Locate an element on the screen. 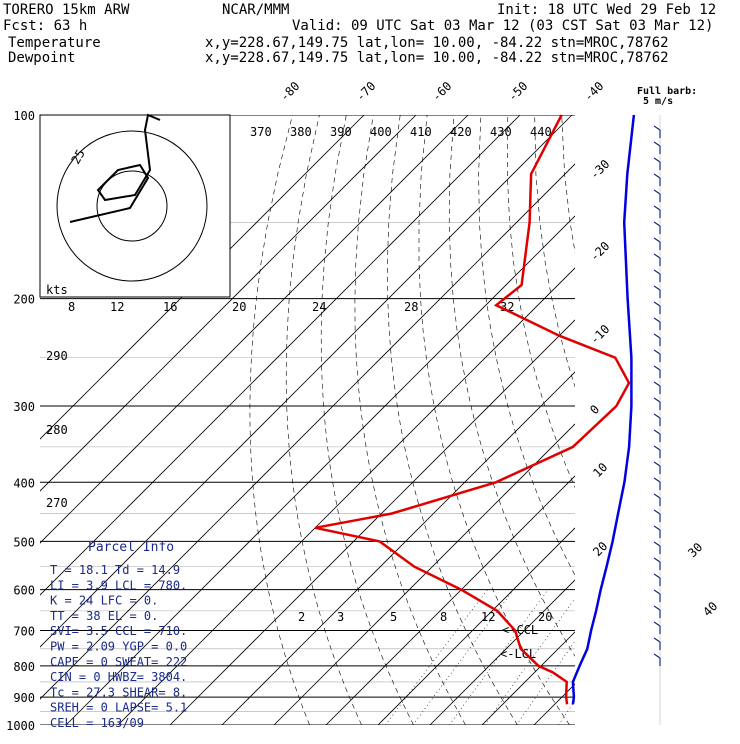 Image resolution: width=740 pixels, height=744 pixels. pressure-tick-label: 700 is located at coordinates (24, 632).